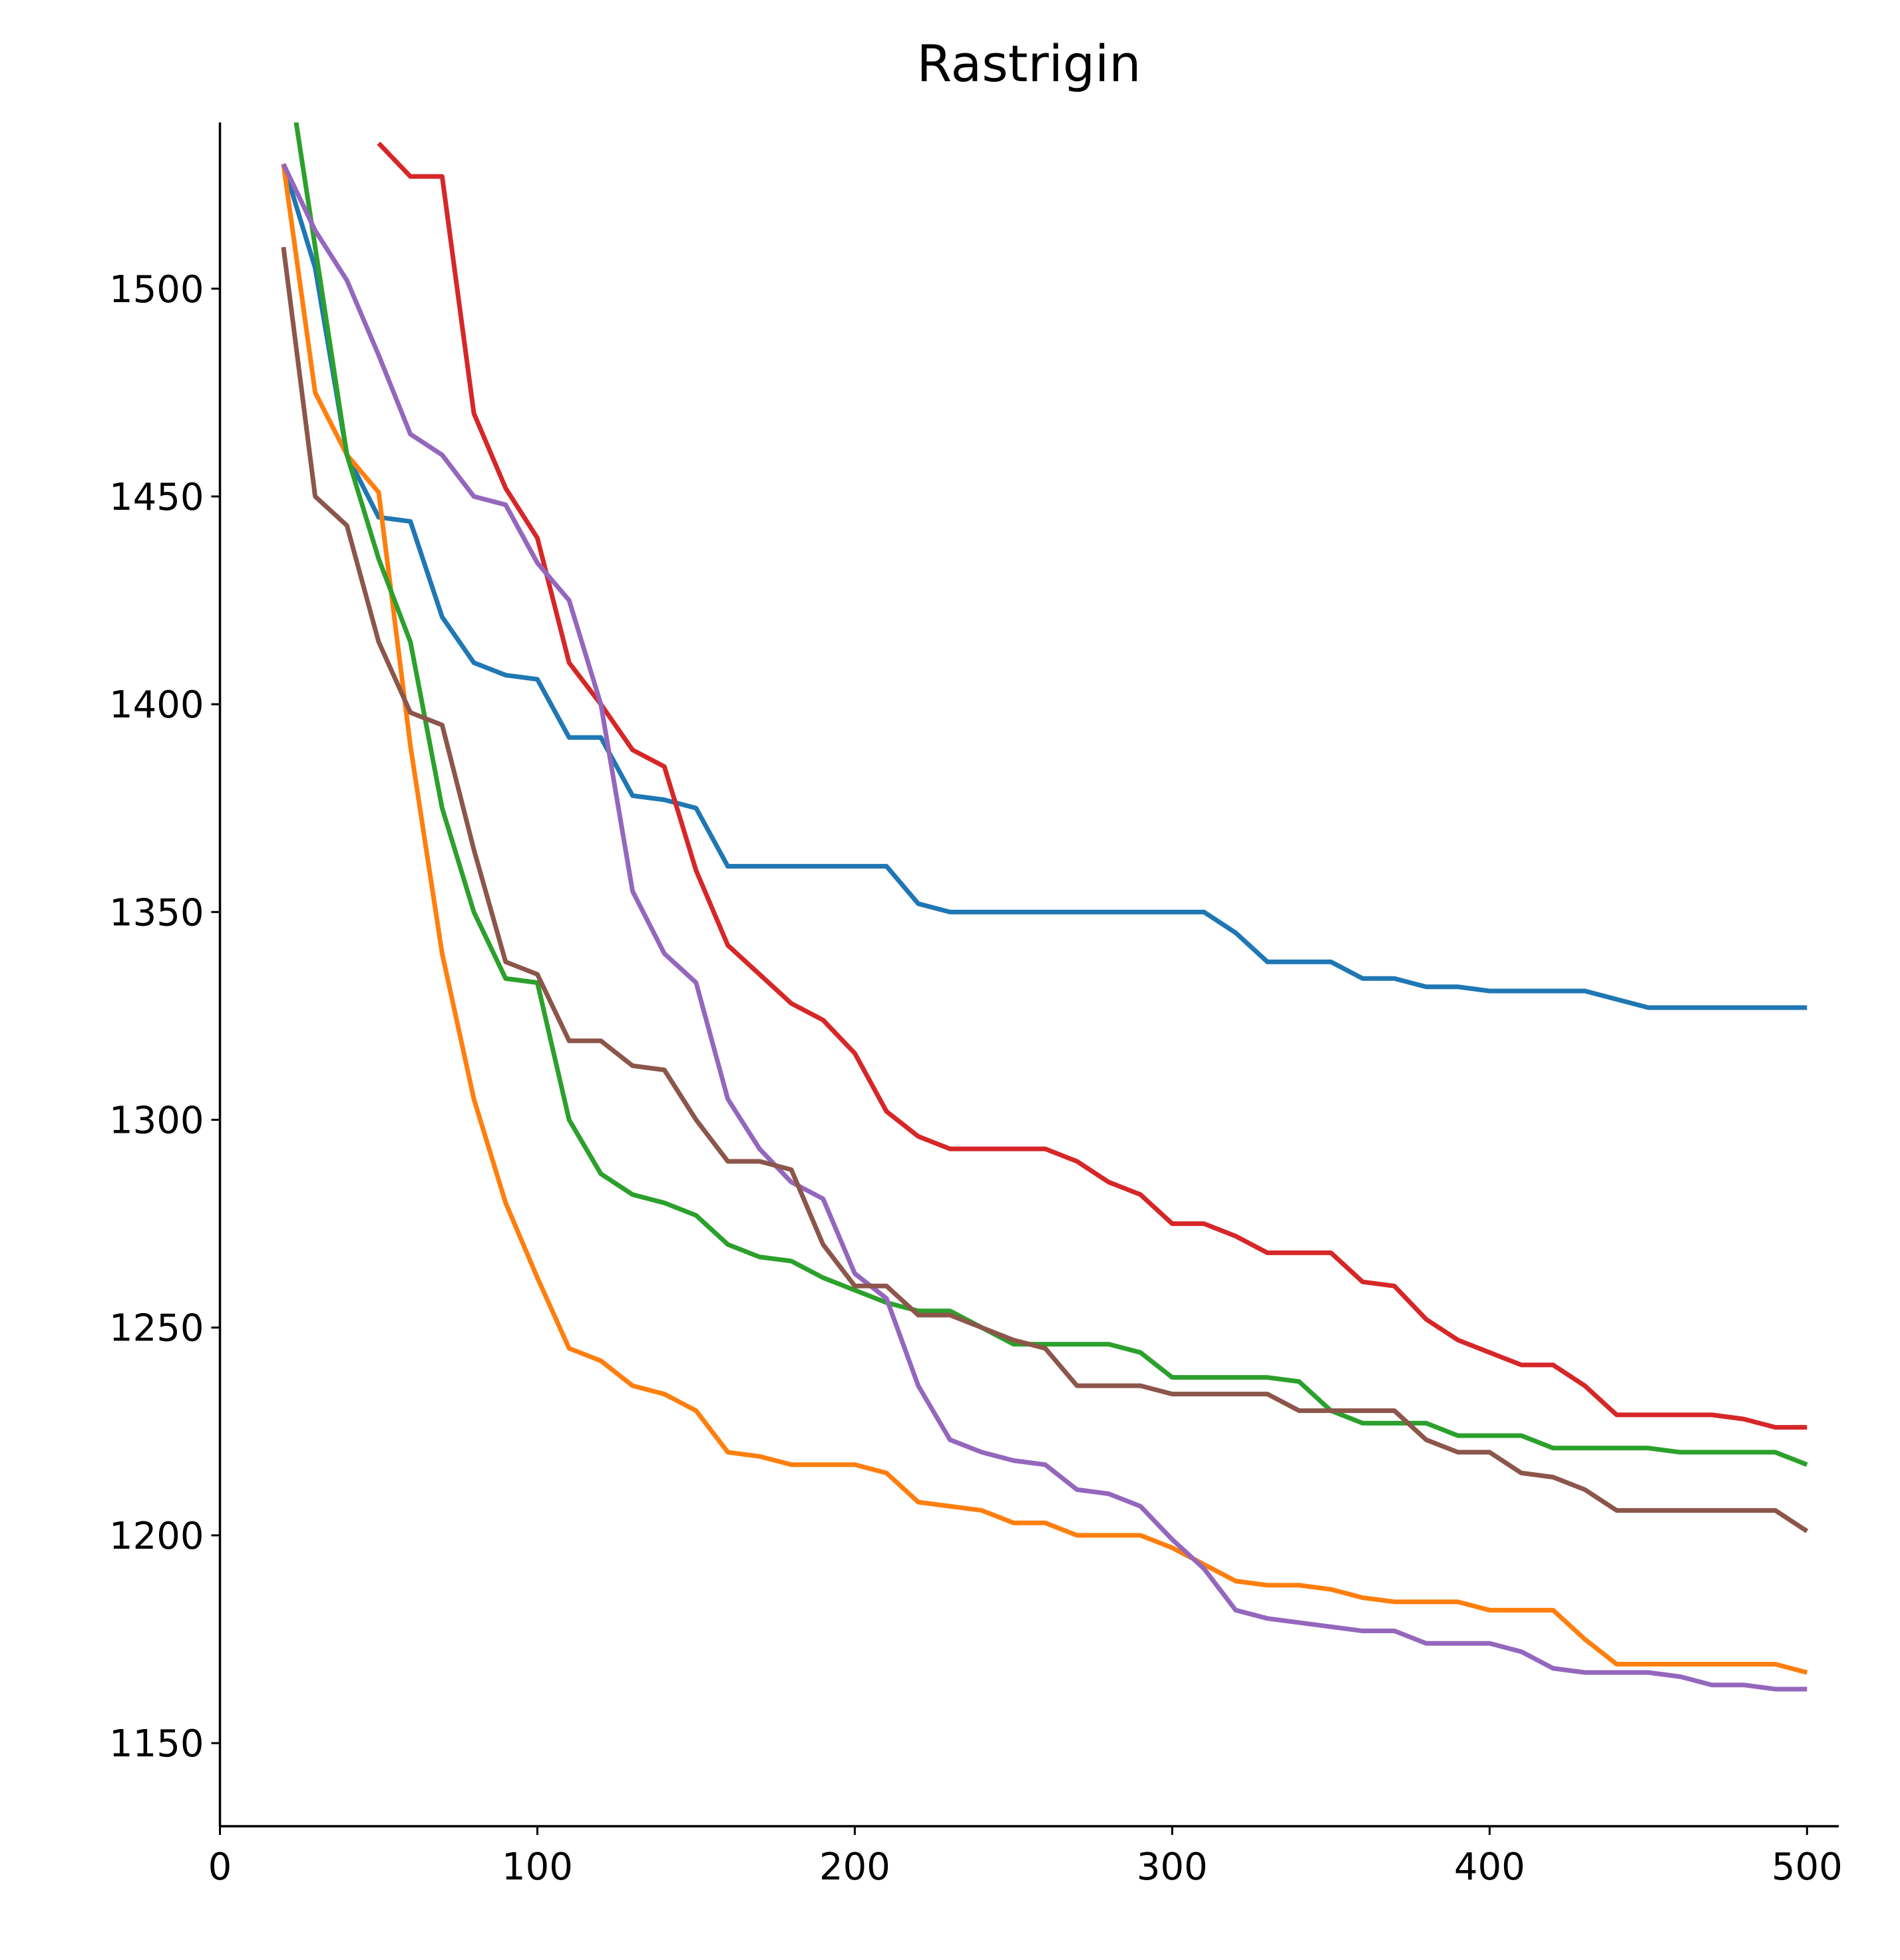 The height and width of the screenshot is (1960, 1900). Describe the element at coordinates (156, 497) in the screenshot. I see `y-tick-label: 1450` at that location.